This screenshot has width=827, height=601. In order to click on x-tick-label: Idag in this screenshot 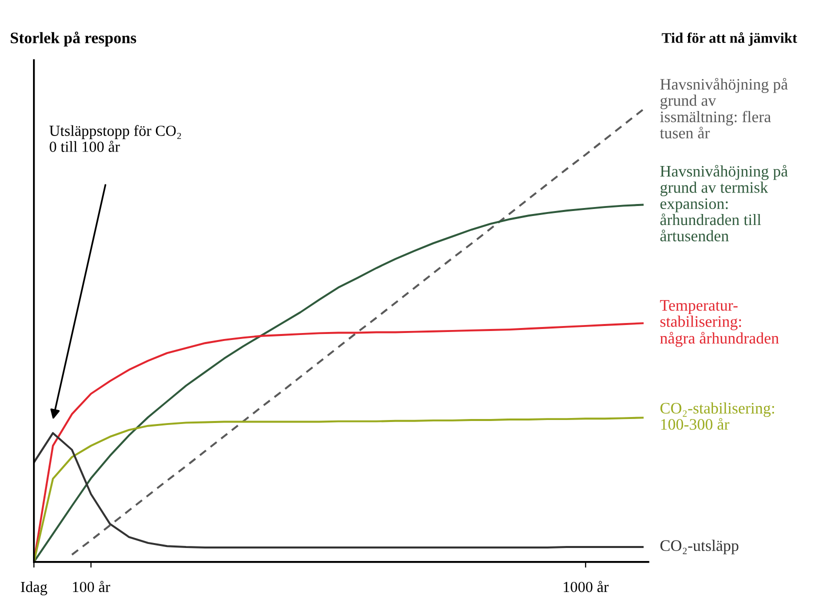, I will do `click(34, 588)`.